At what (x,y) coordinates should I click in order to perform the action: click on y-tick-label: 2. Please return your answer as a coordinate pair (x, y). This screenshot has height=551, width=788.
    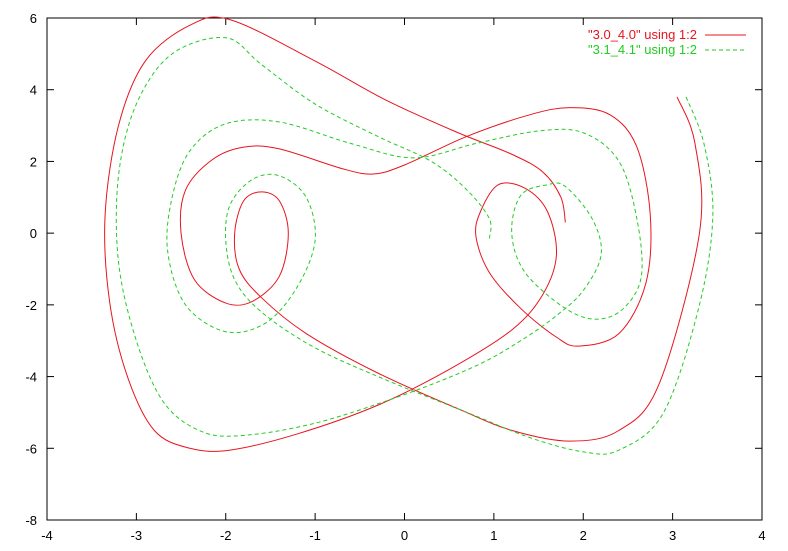
    Looking at the image, I should click on (33, 161).